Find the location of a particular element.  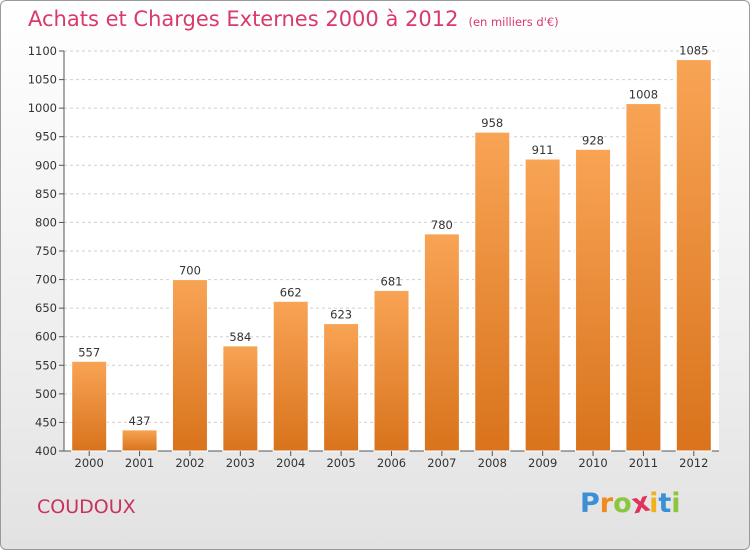

x-tick-label: 2008 is located at coordinates (492, 463).